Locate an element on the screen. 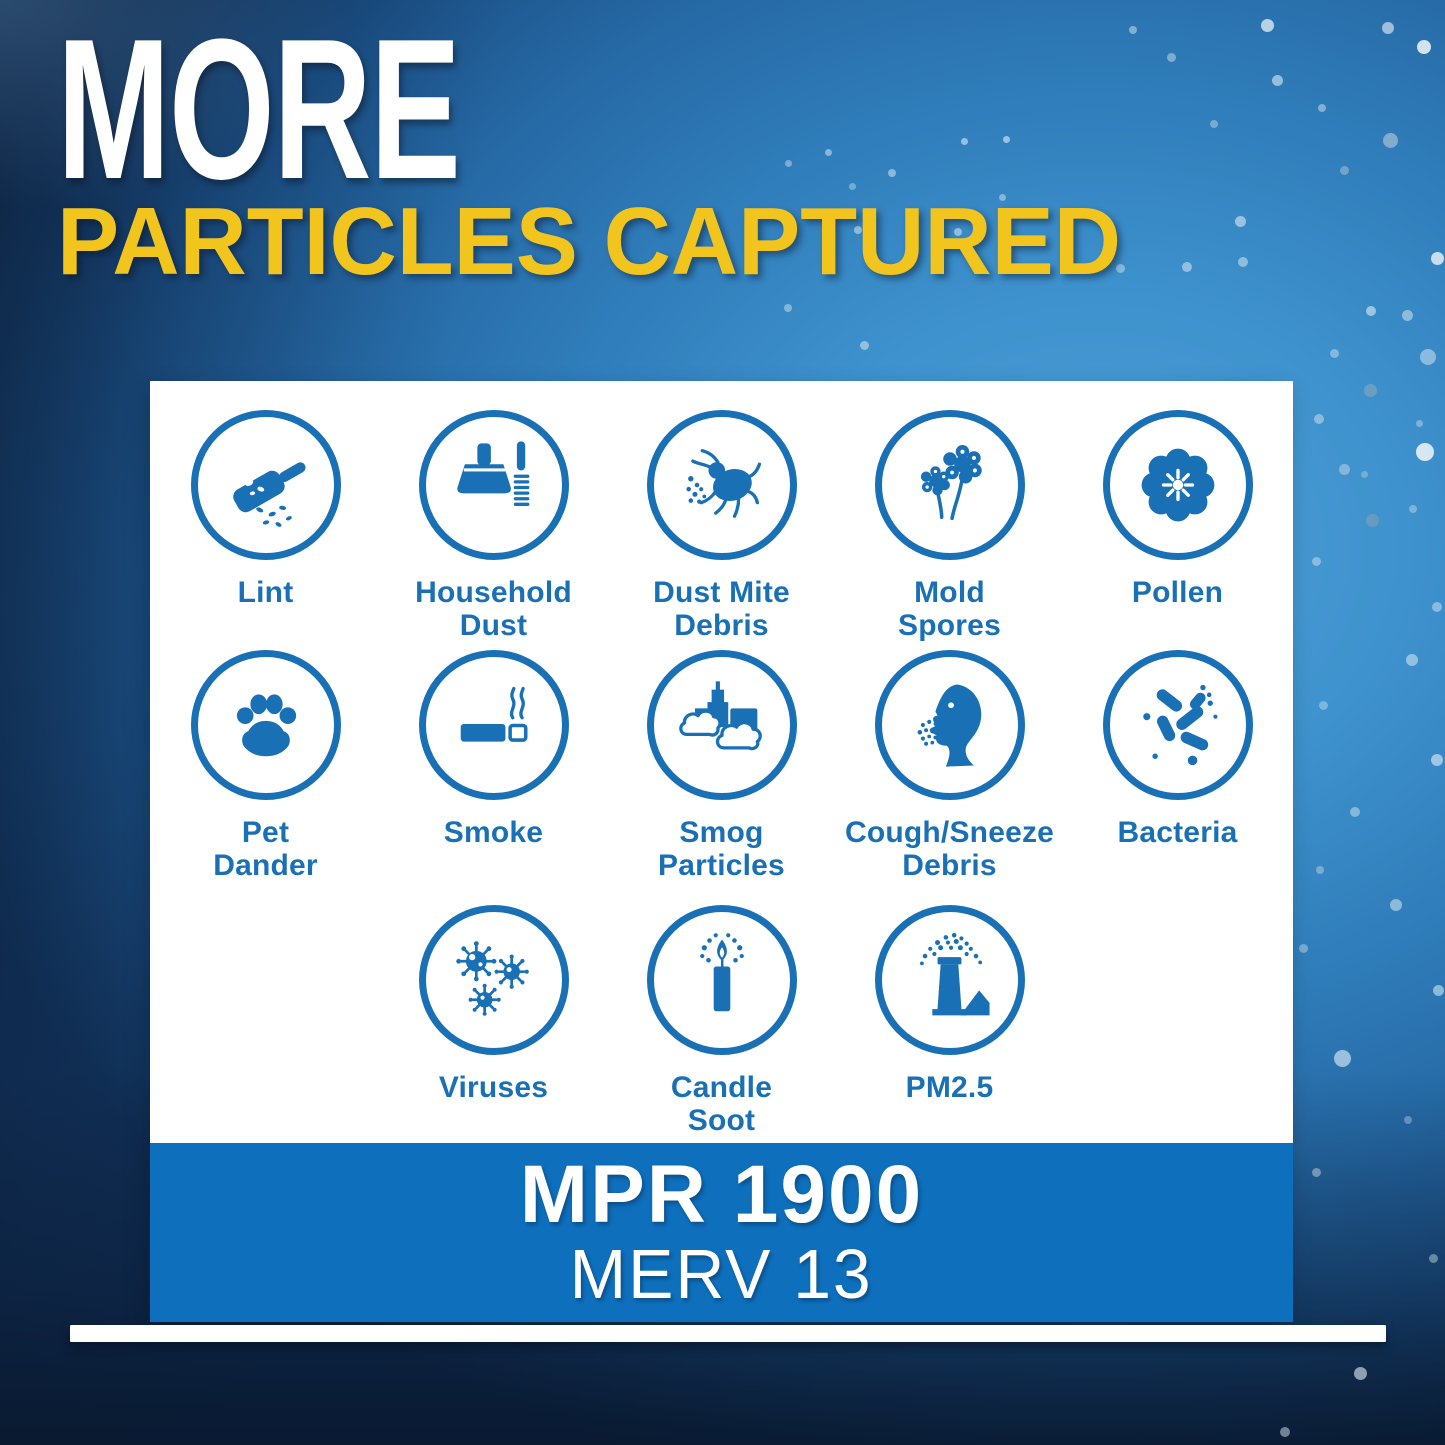 The height and width of the screenshot is (1445, 1445). headline-more: MORE is located at coordinates (259, 110).